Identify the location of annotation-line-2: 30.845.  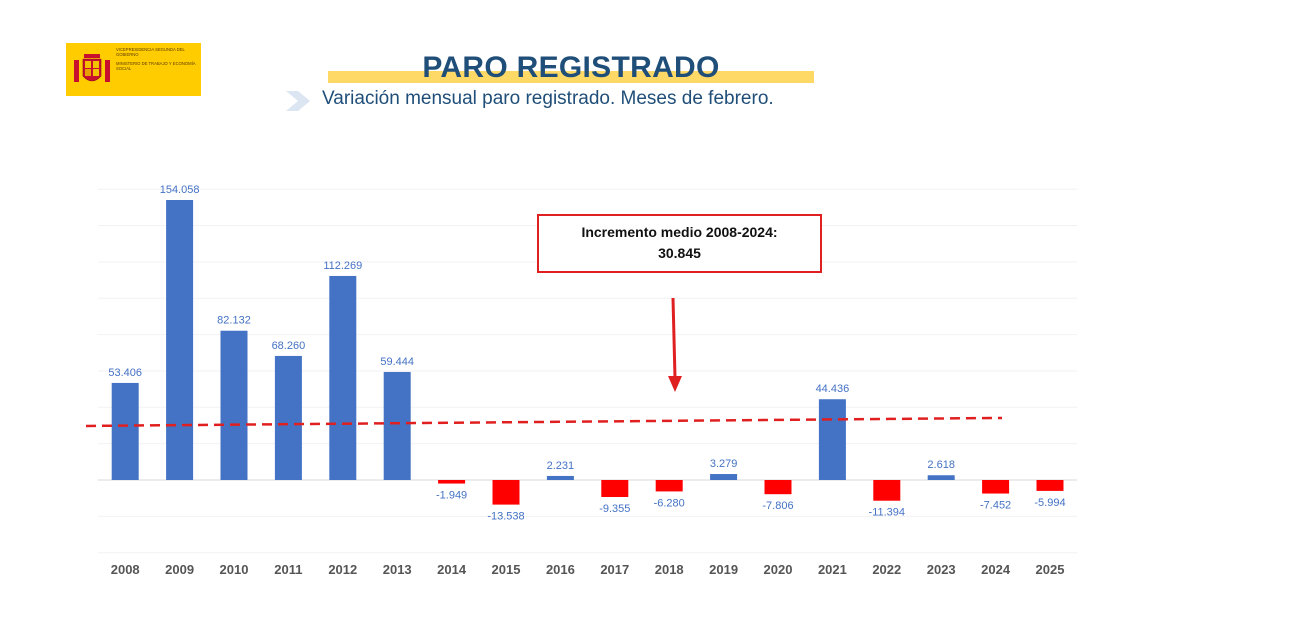
(679, 253).